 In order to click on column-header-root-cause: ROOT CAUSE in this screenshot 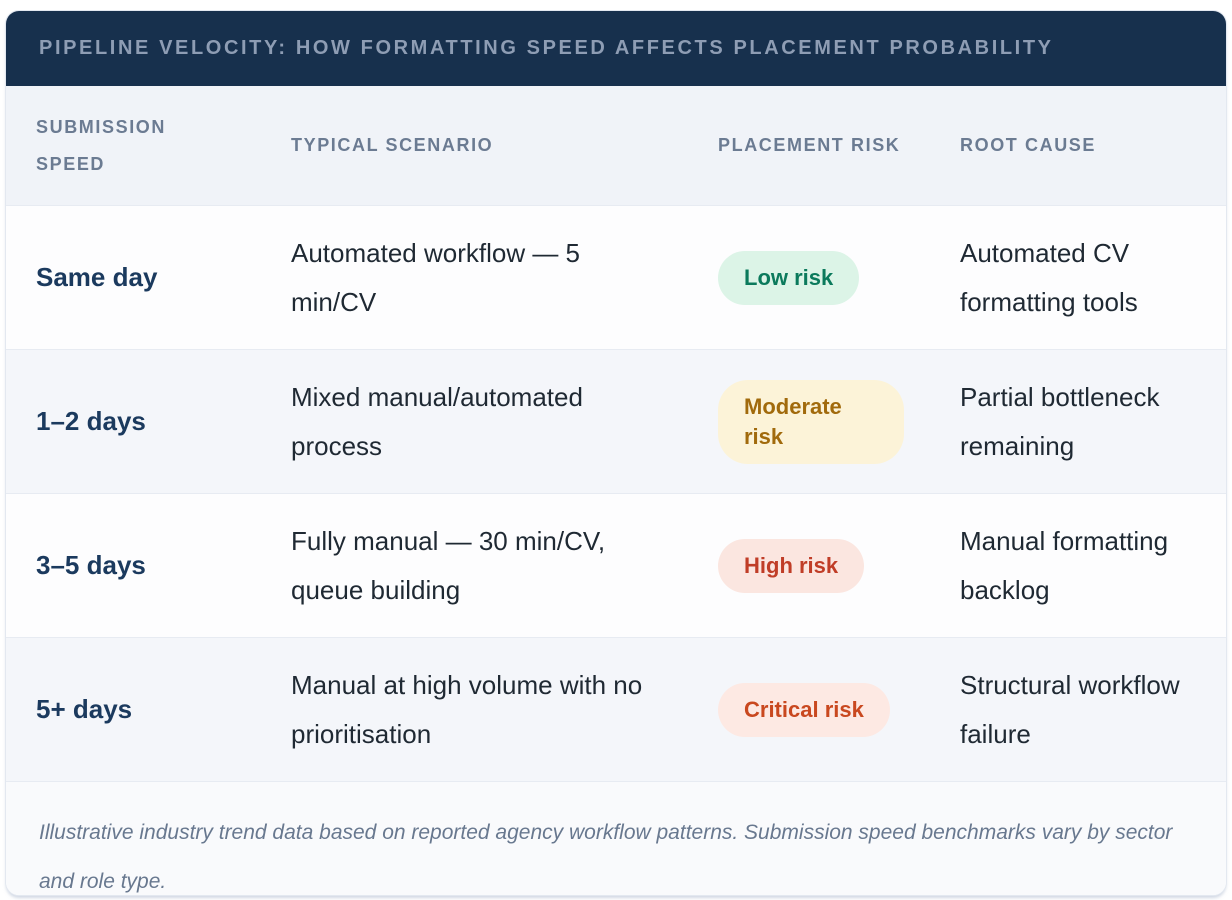, I will do `click(1028, 145)`.